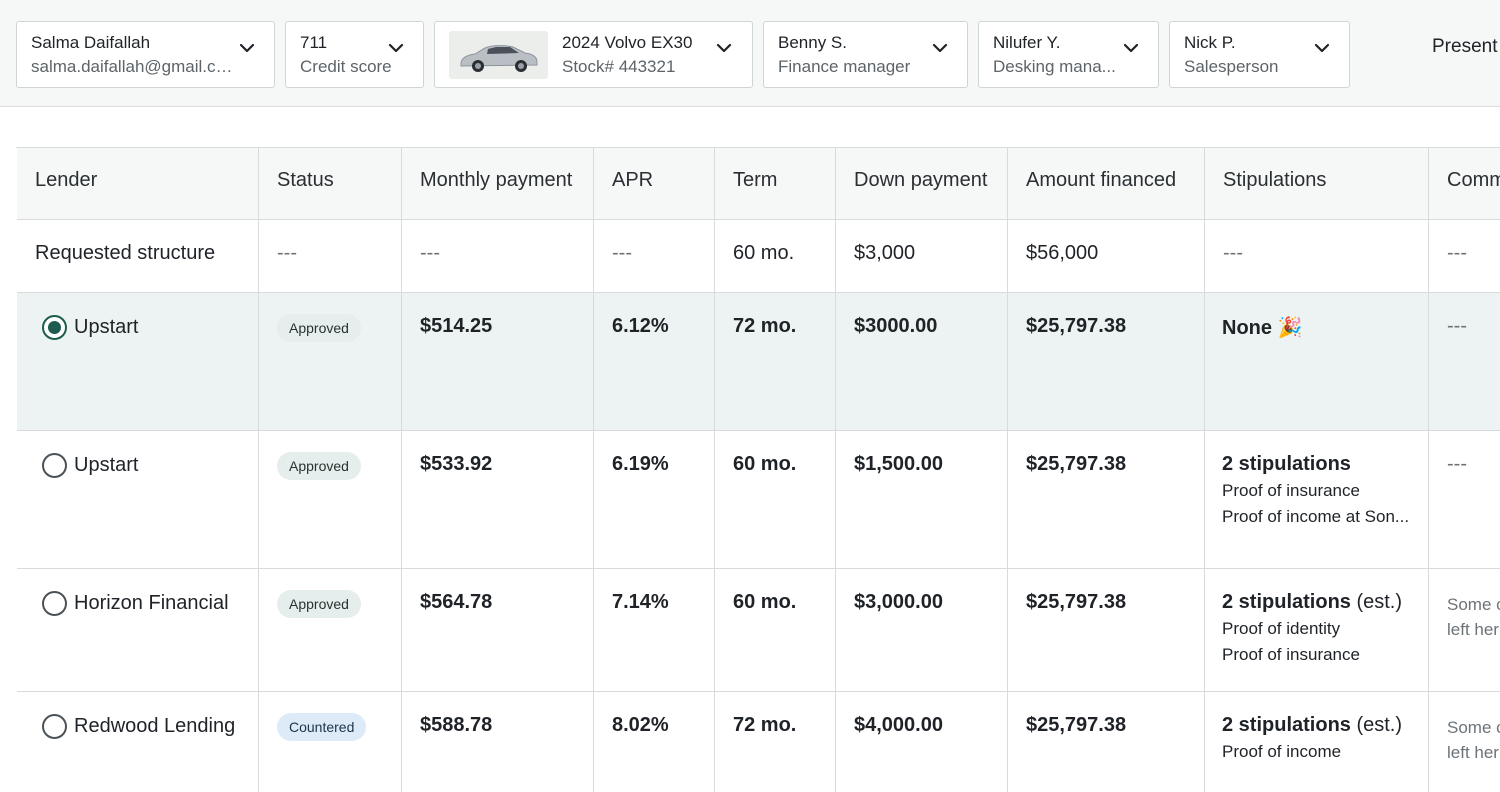  Describe the element at coordinates (1282, 751) in the screenshot. I see `stipulation-item: Proof of income` at that location.